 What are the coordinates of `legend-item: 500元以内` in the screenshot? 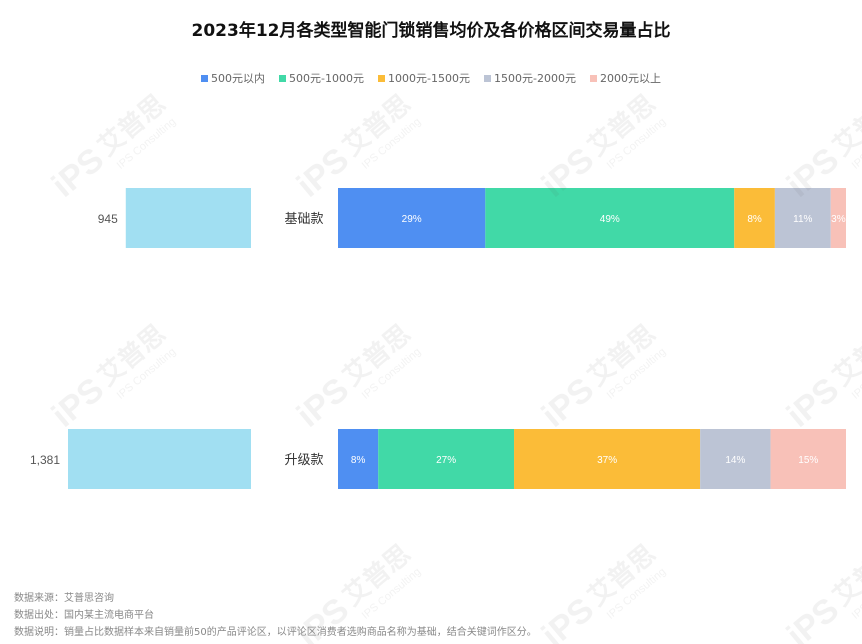 It's located at (233, 78).